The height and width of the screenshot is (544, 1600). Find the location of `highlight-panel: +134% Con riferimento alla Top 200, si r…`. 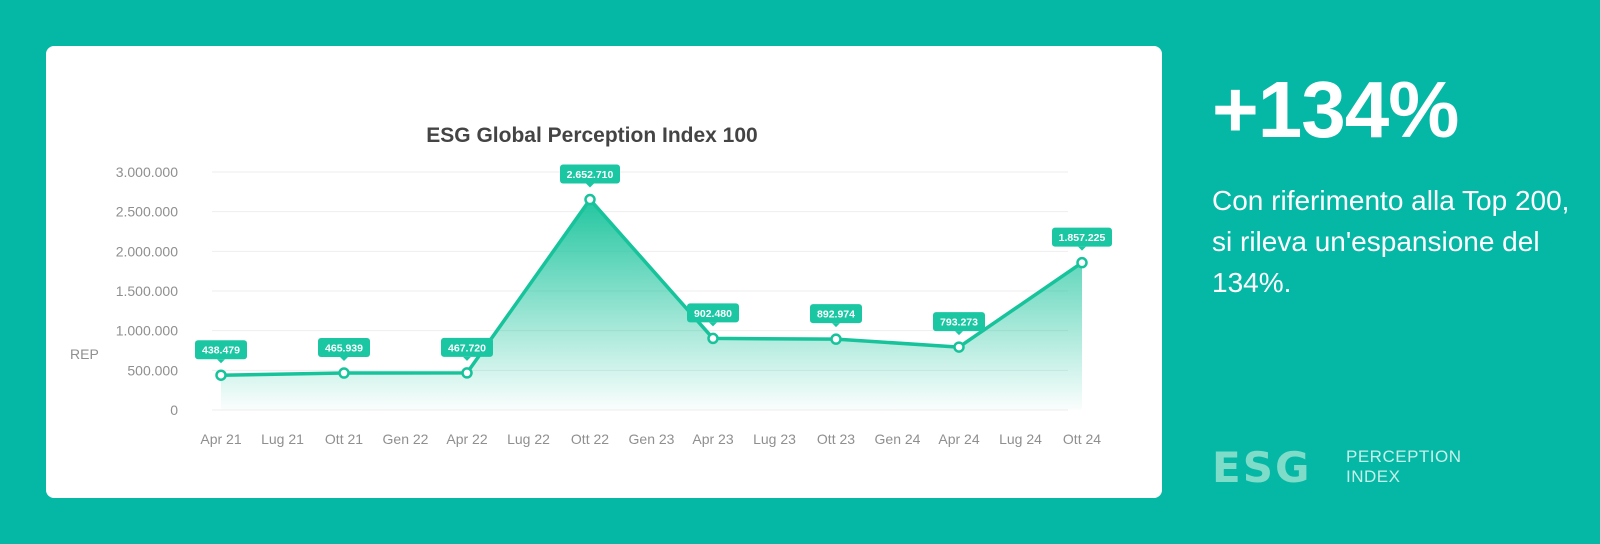

highlight-panel: +134% Con riferimento alla Top 200, si r… is located at coordinates (1392, 181).